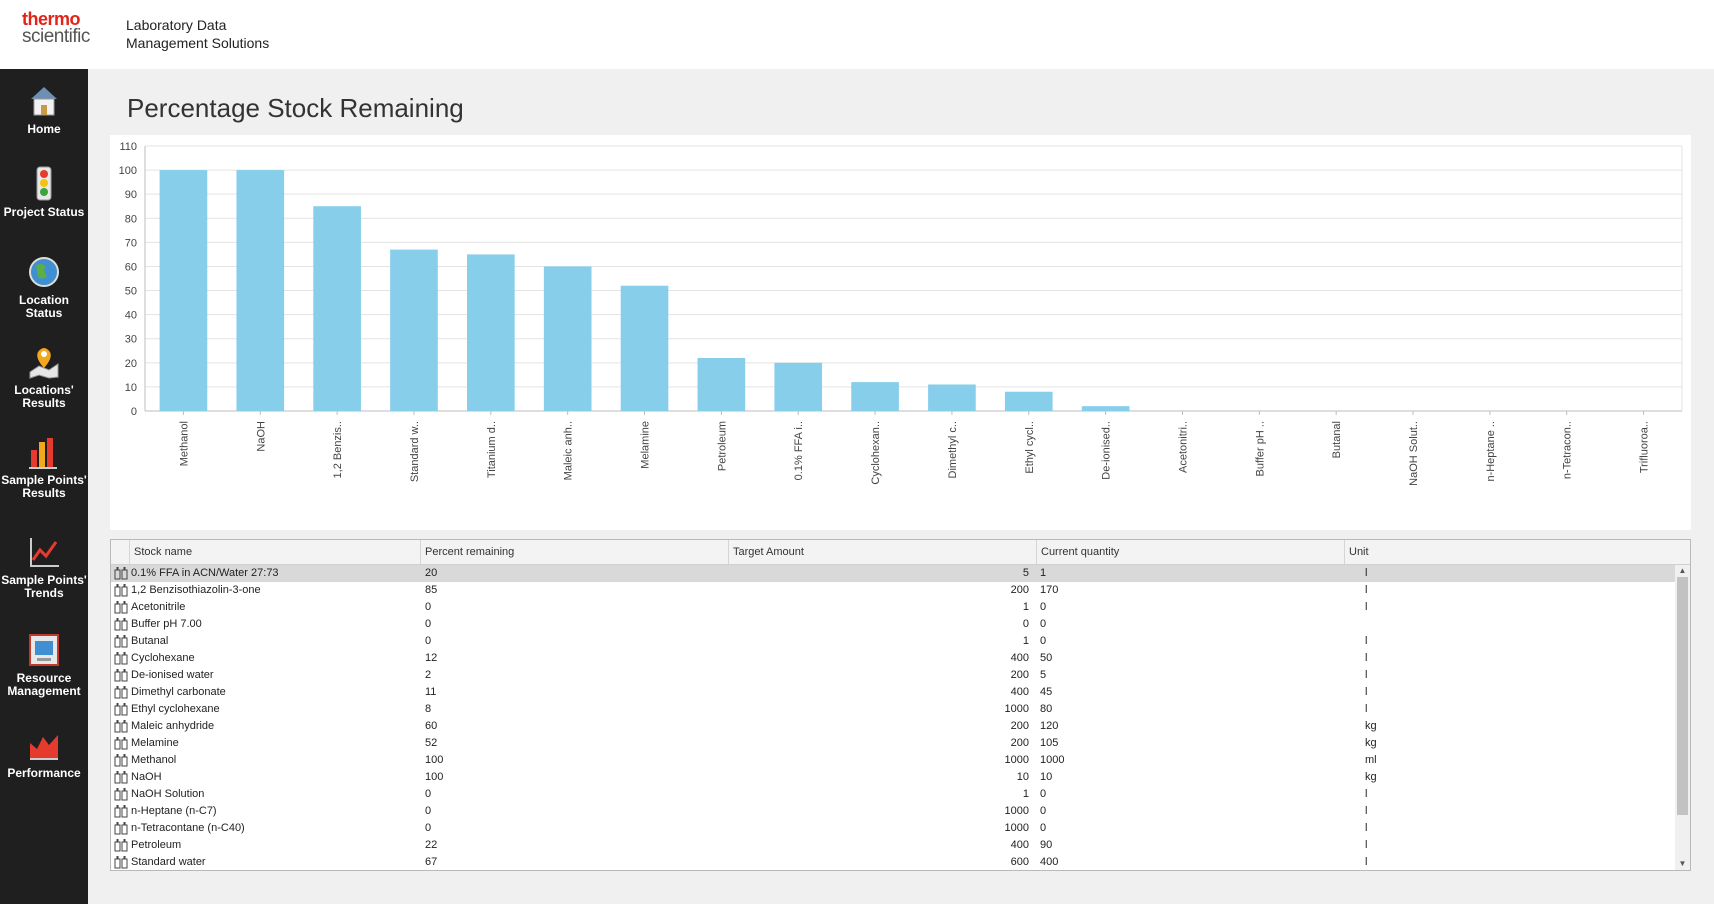  What do you see at coordinates (893, 828) in the screenshot?
I see `table-row: n-Tetracontane (n-C40) 0 1000 0 l` at bounding box center [893, 828].